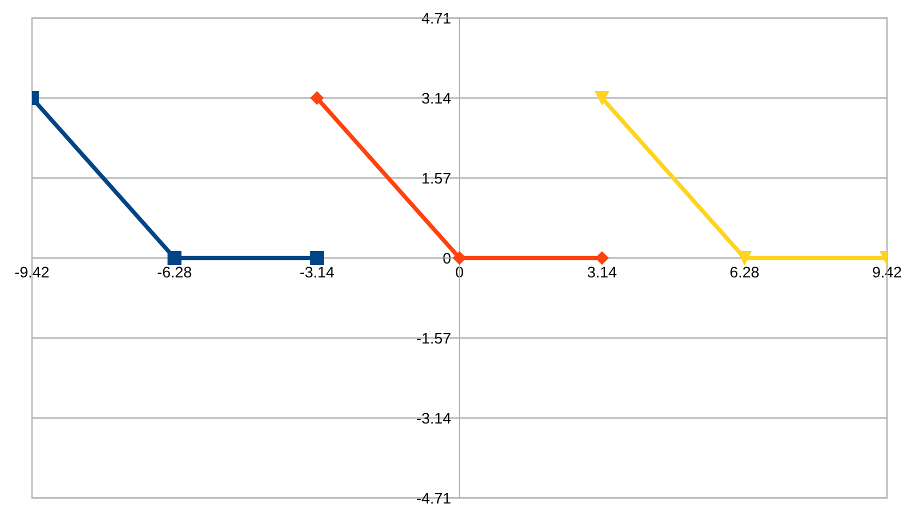 The image size is (907, 506). I want to click on y-tick-label: -1.57, so click(433, 338).